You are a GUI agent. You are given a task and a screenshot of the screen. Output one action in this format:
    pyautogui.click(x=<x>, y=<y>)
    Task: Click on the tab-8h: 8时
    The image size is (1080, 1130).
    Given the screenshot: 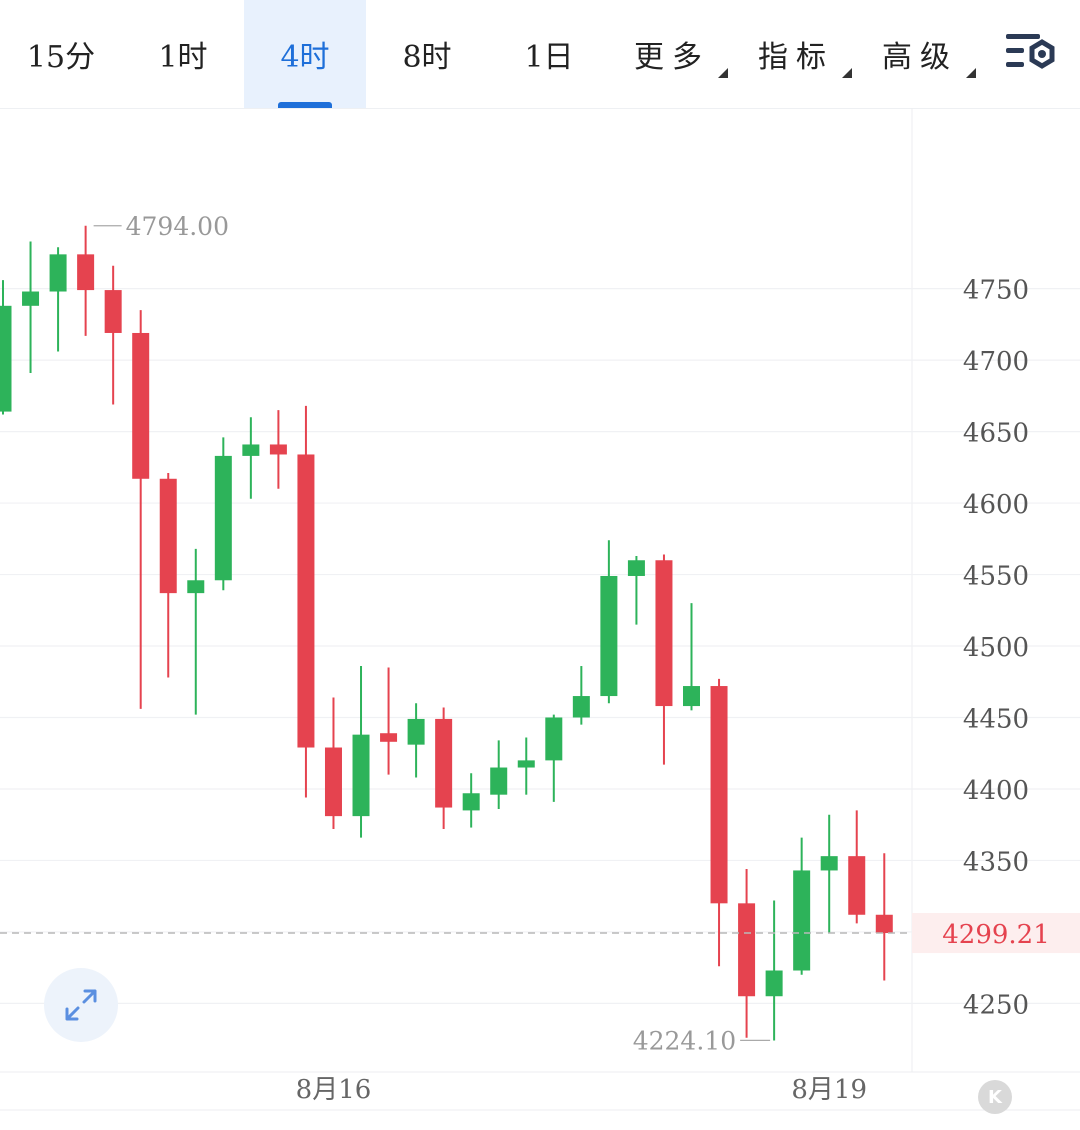 What is the action you would take?
    pyautogui.click(x=427, y=54)
    